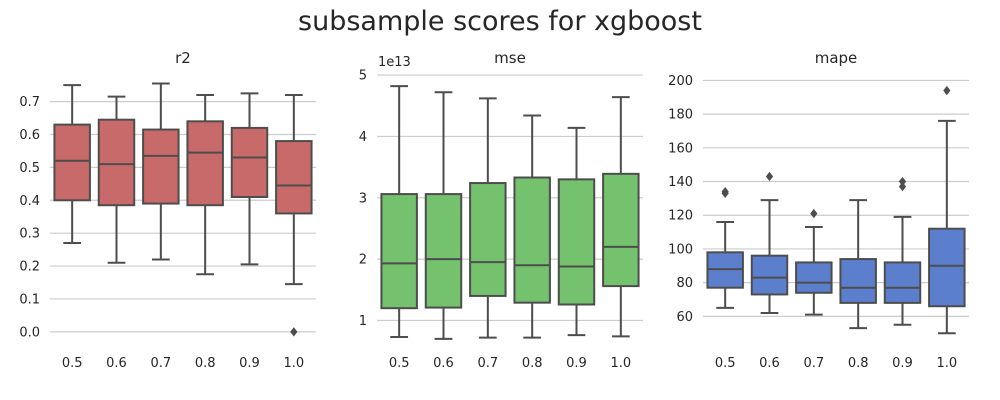 Image resolution: width=1000 pixels, height=400 pixels. Describe the element at coordinates (813, 363) in the screenshot. I see `mape-xtick-label: 0.7` at that location.